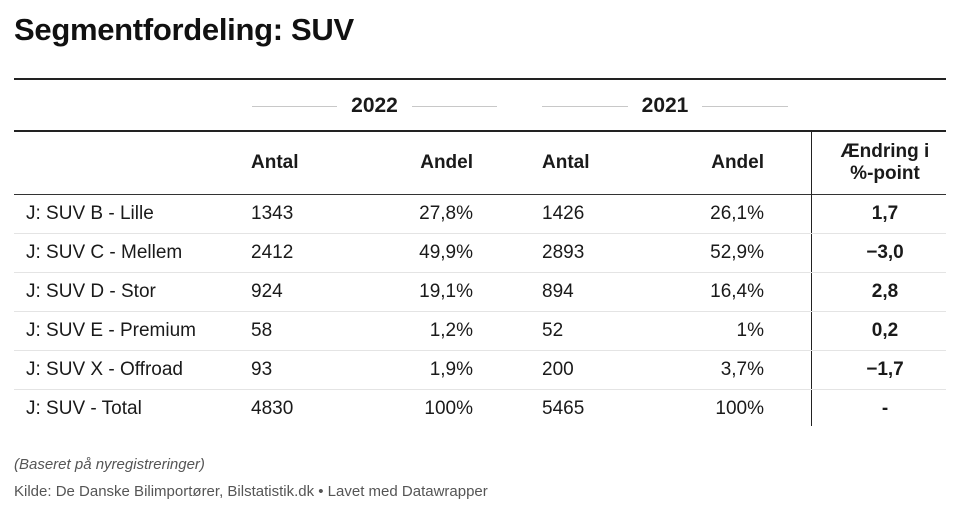 The image size is (960, 516). Describe the element at coordinates (737, 162) in the screenshot. I see `header-andel-2021: Andel` at that location.